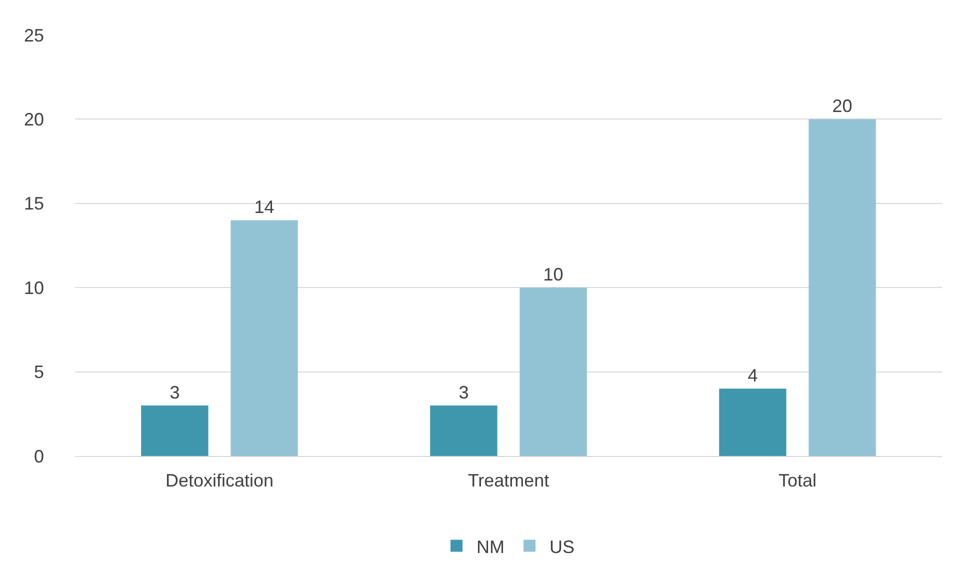  I want to click on legend-label: NM, so click(490, 546).